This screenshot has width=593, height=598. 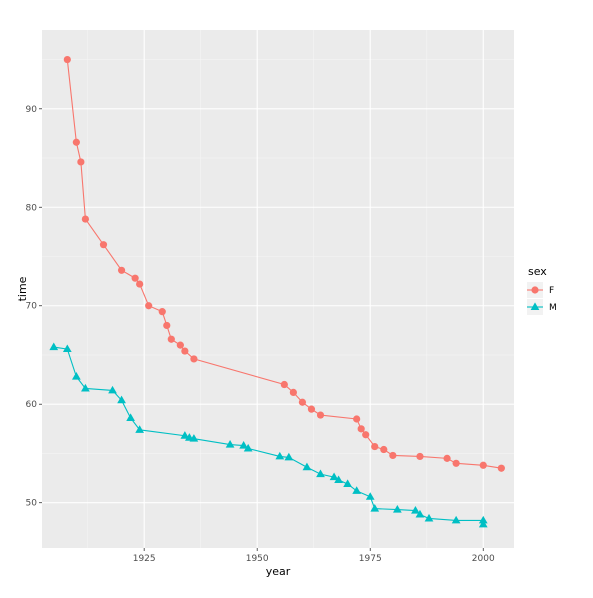 I want to click on legend: sex FM, so click(x=542, y=290).